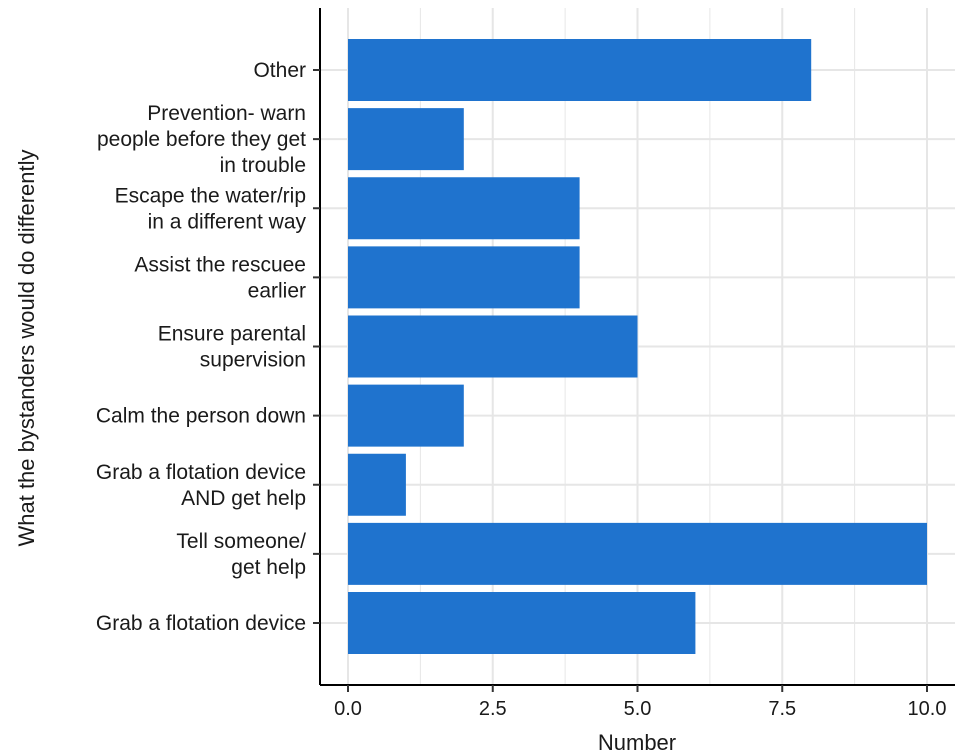 The image size is (964, 755). What do you see at coordinates (277, 290) in the screenshot?
I see `category-label-line: earlier` at bounding box center [277, 290].